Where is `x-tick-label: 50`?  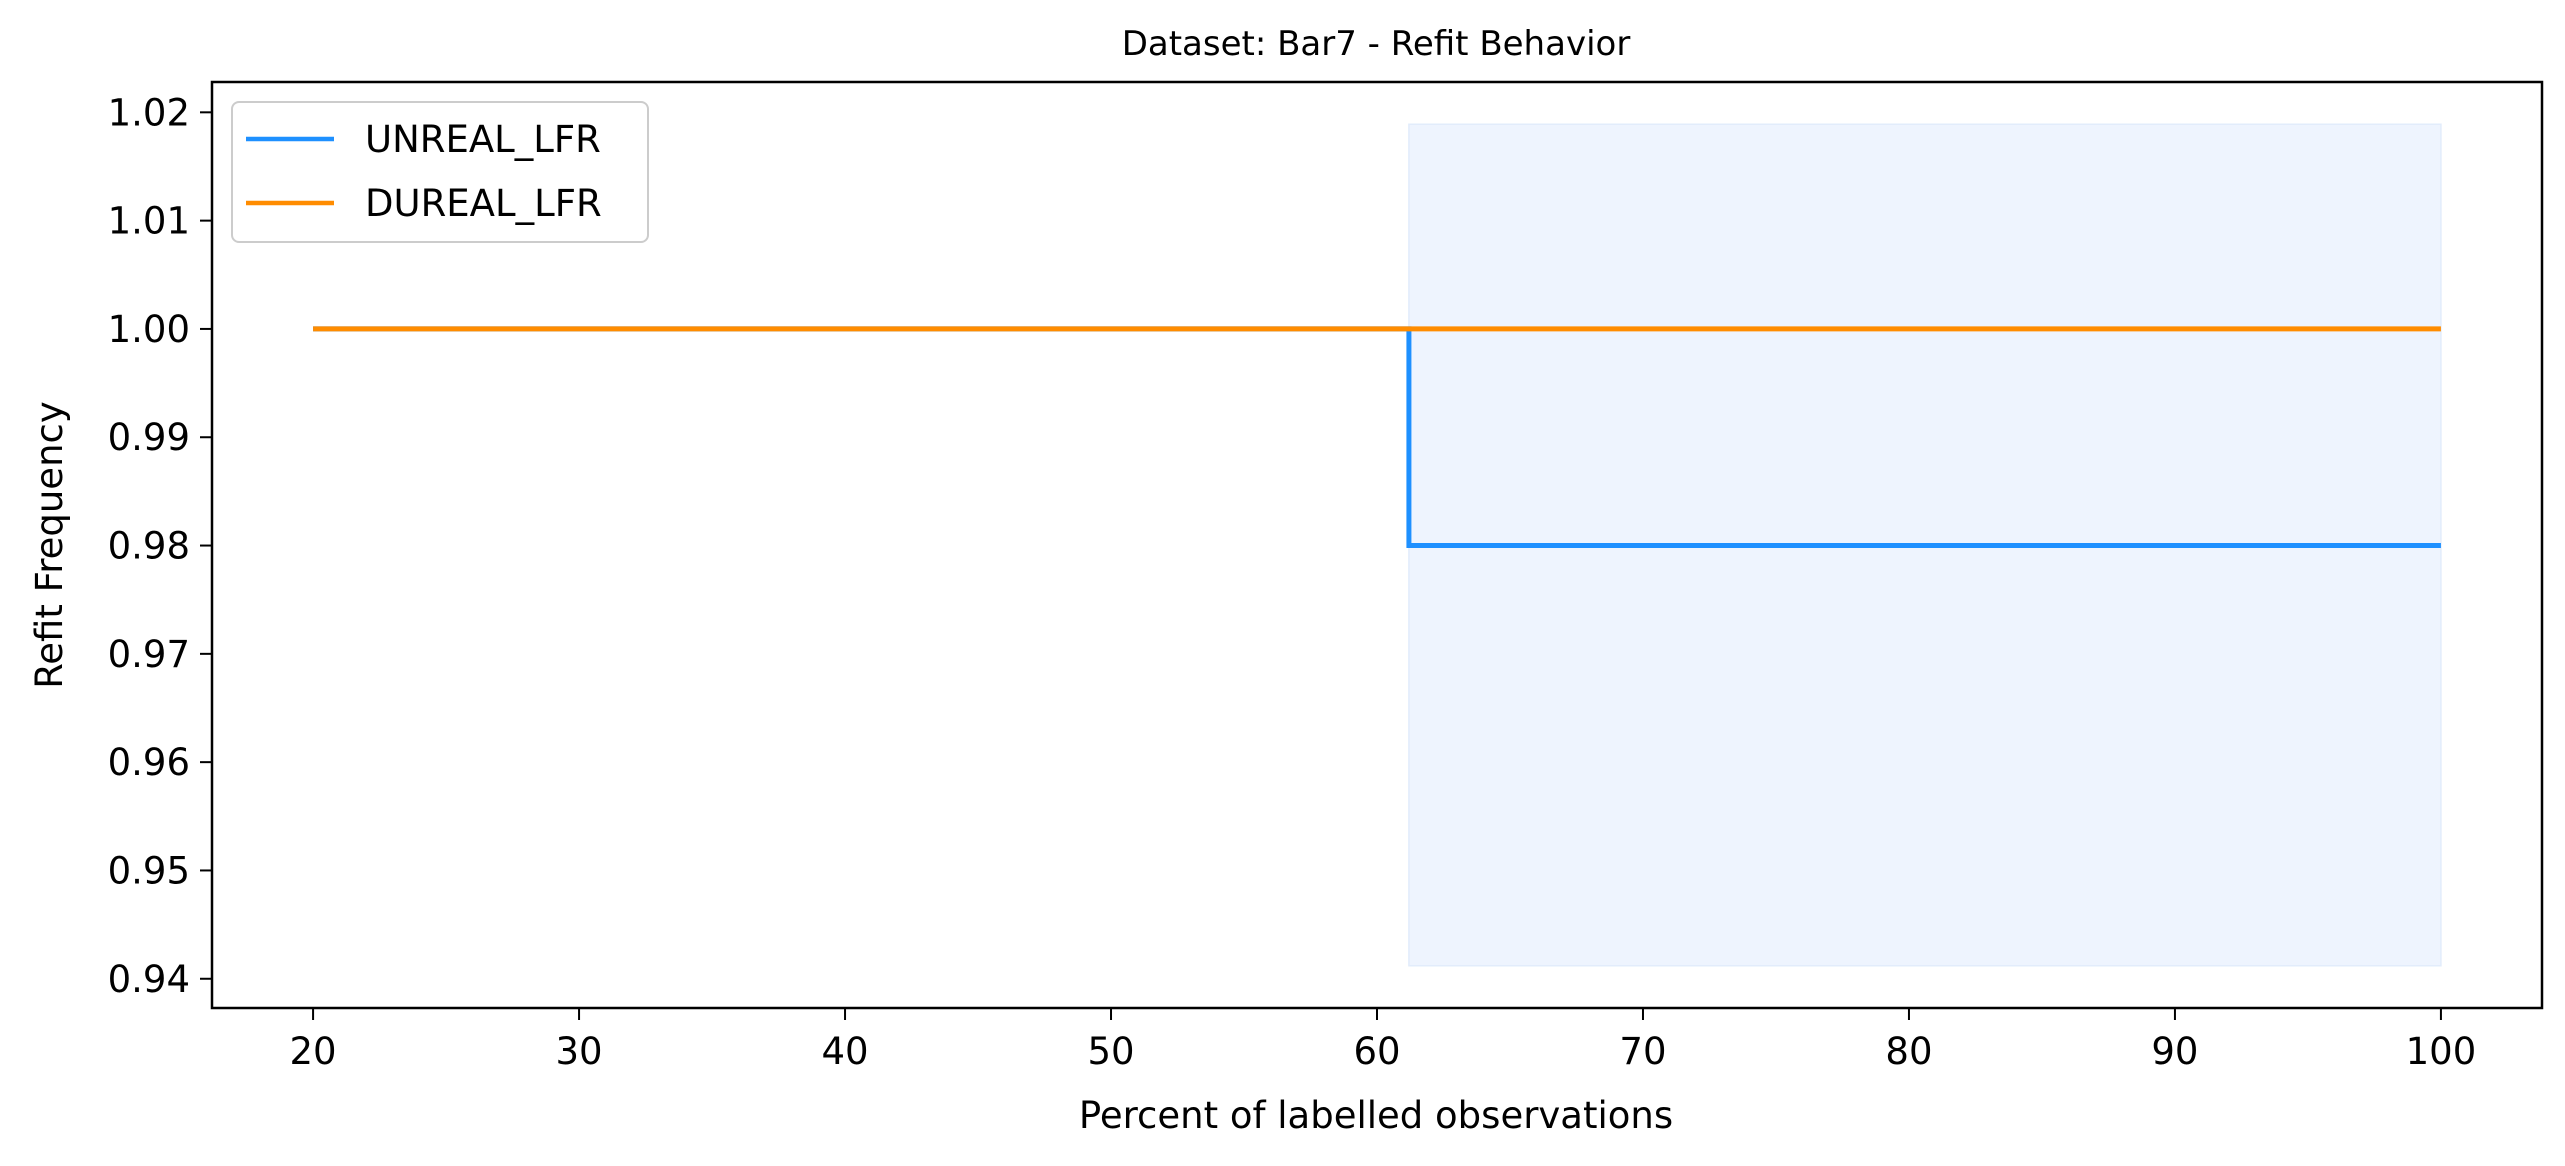 x-tick-label: 50 is located at coordinates (1110, 1051).